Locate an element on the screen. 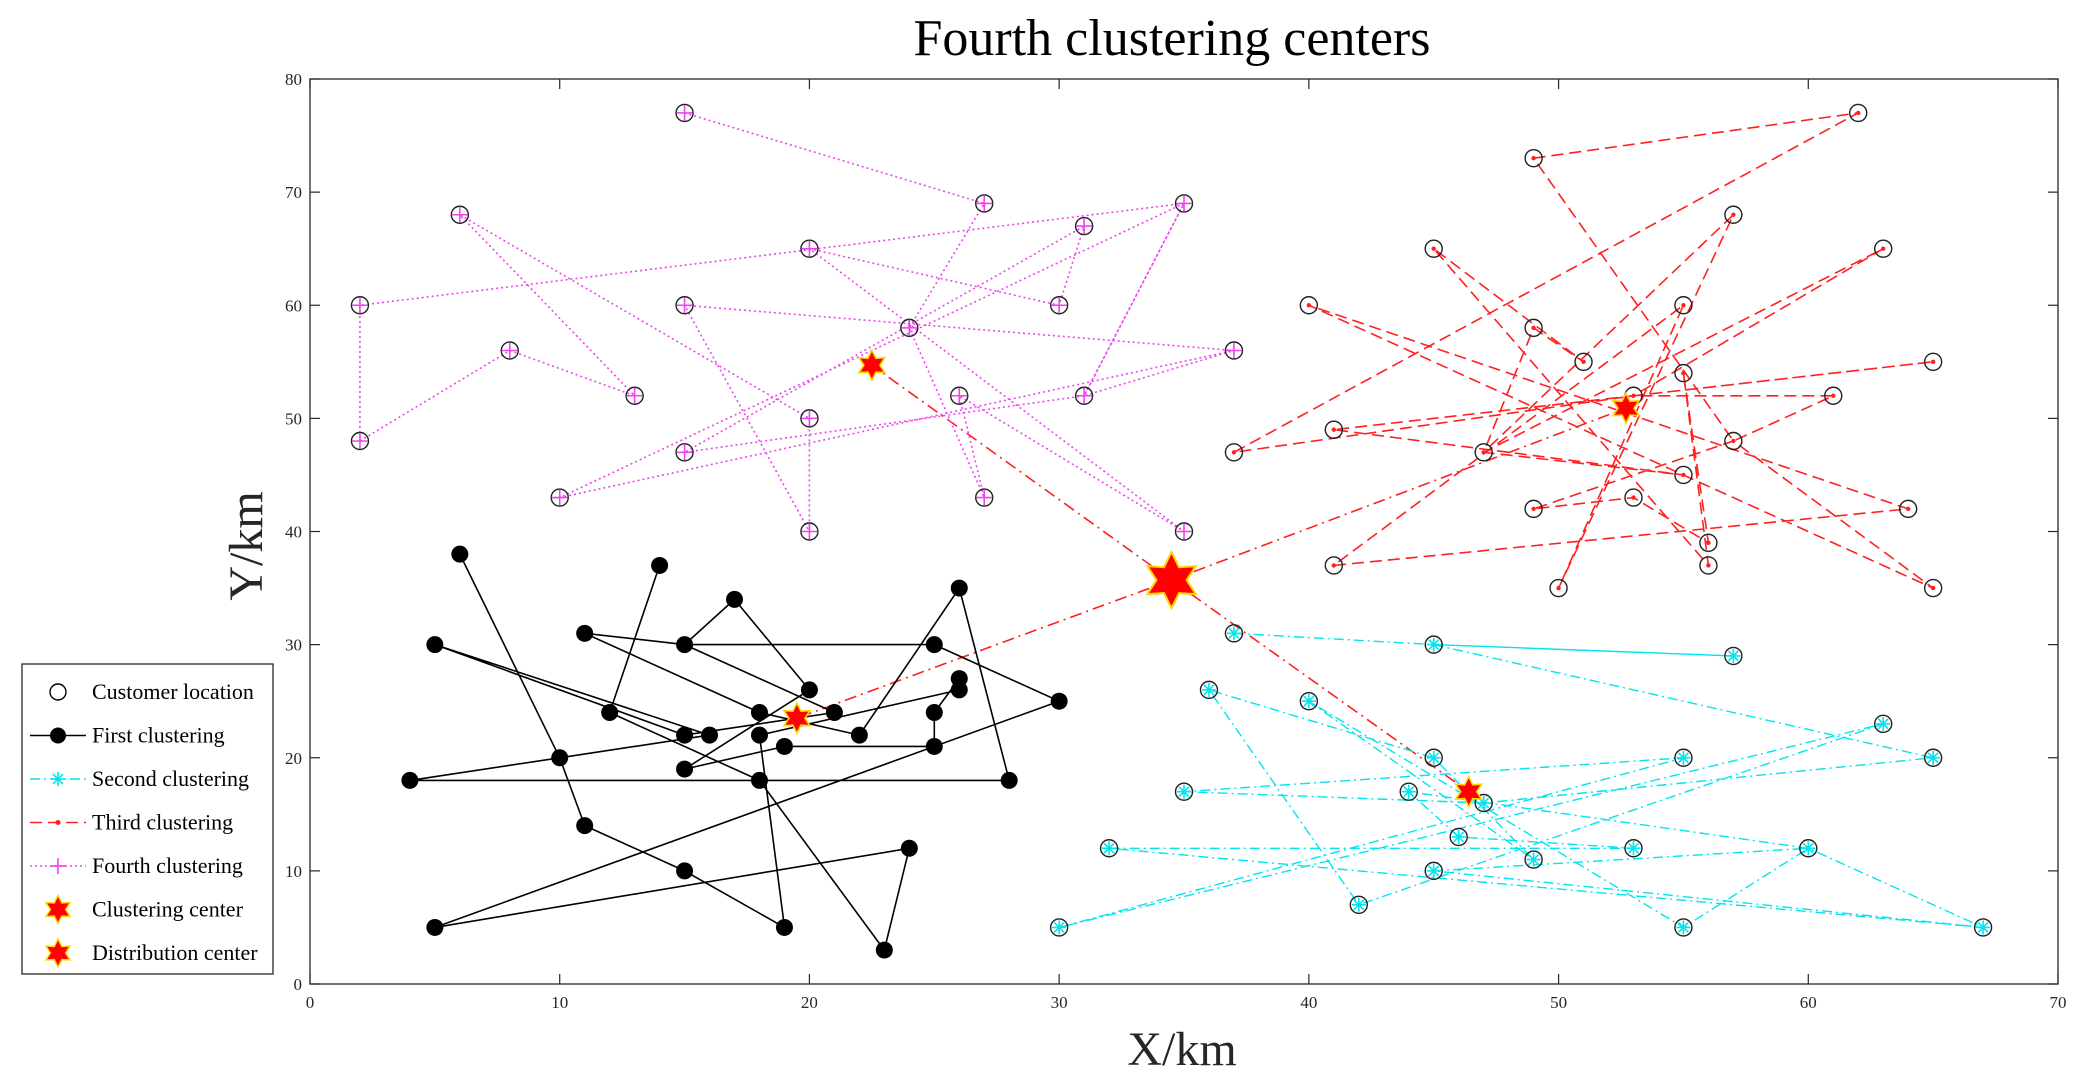  legend-label: Third clustering is located at coordinates (162, 822).